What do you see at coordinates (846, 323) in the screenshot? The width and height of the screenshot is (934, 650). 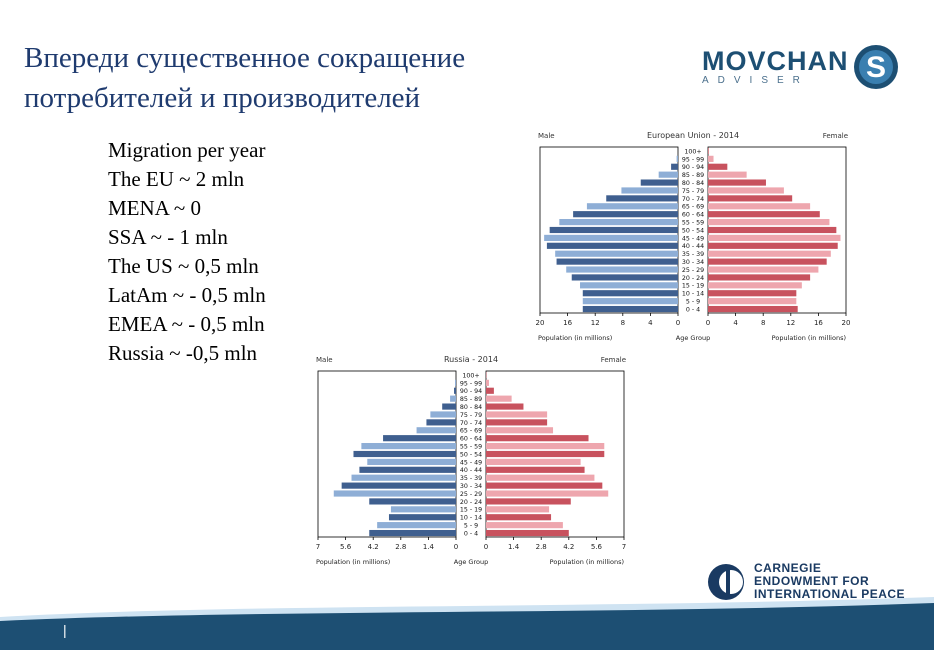 I see `x-tick-label: 20` at bounding box center [846, 323].